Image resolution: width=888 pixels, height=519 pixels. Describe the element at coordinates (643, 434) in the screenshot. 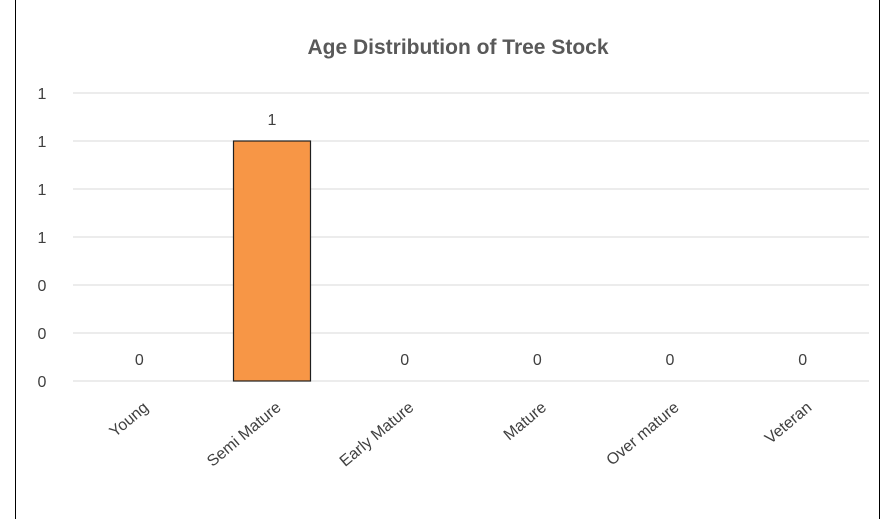

I see `x-category-label: Over mature` at that location.